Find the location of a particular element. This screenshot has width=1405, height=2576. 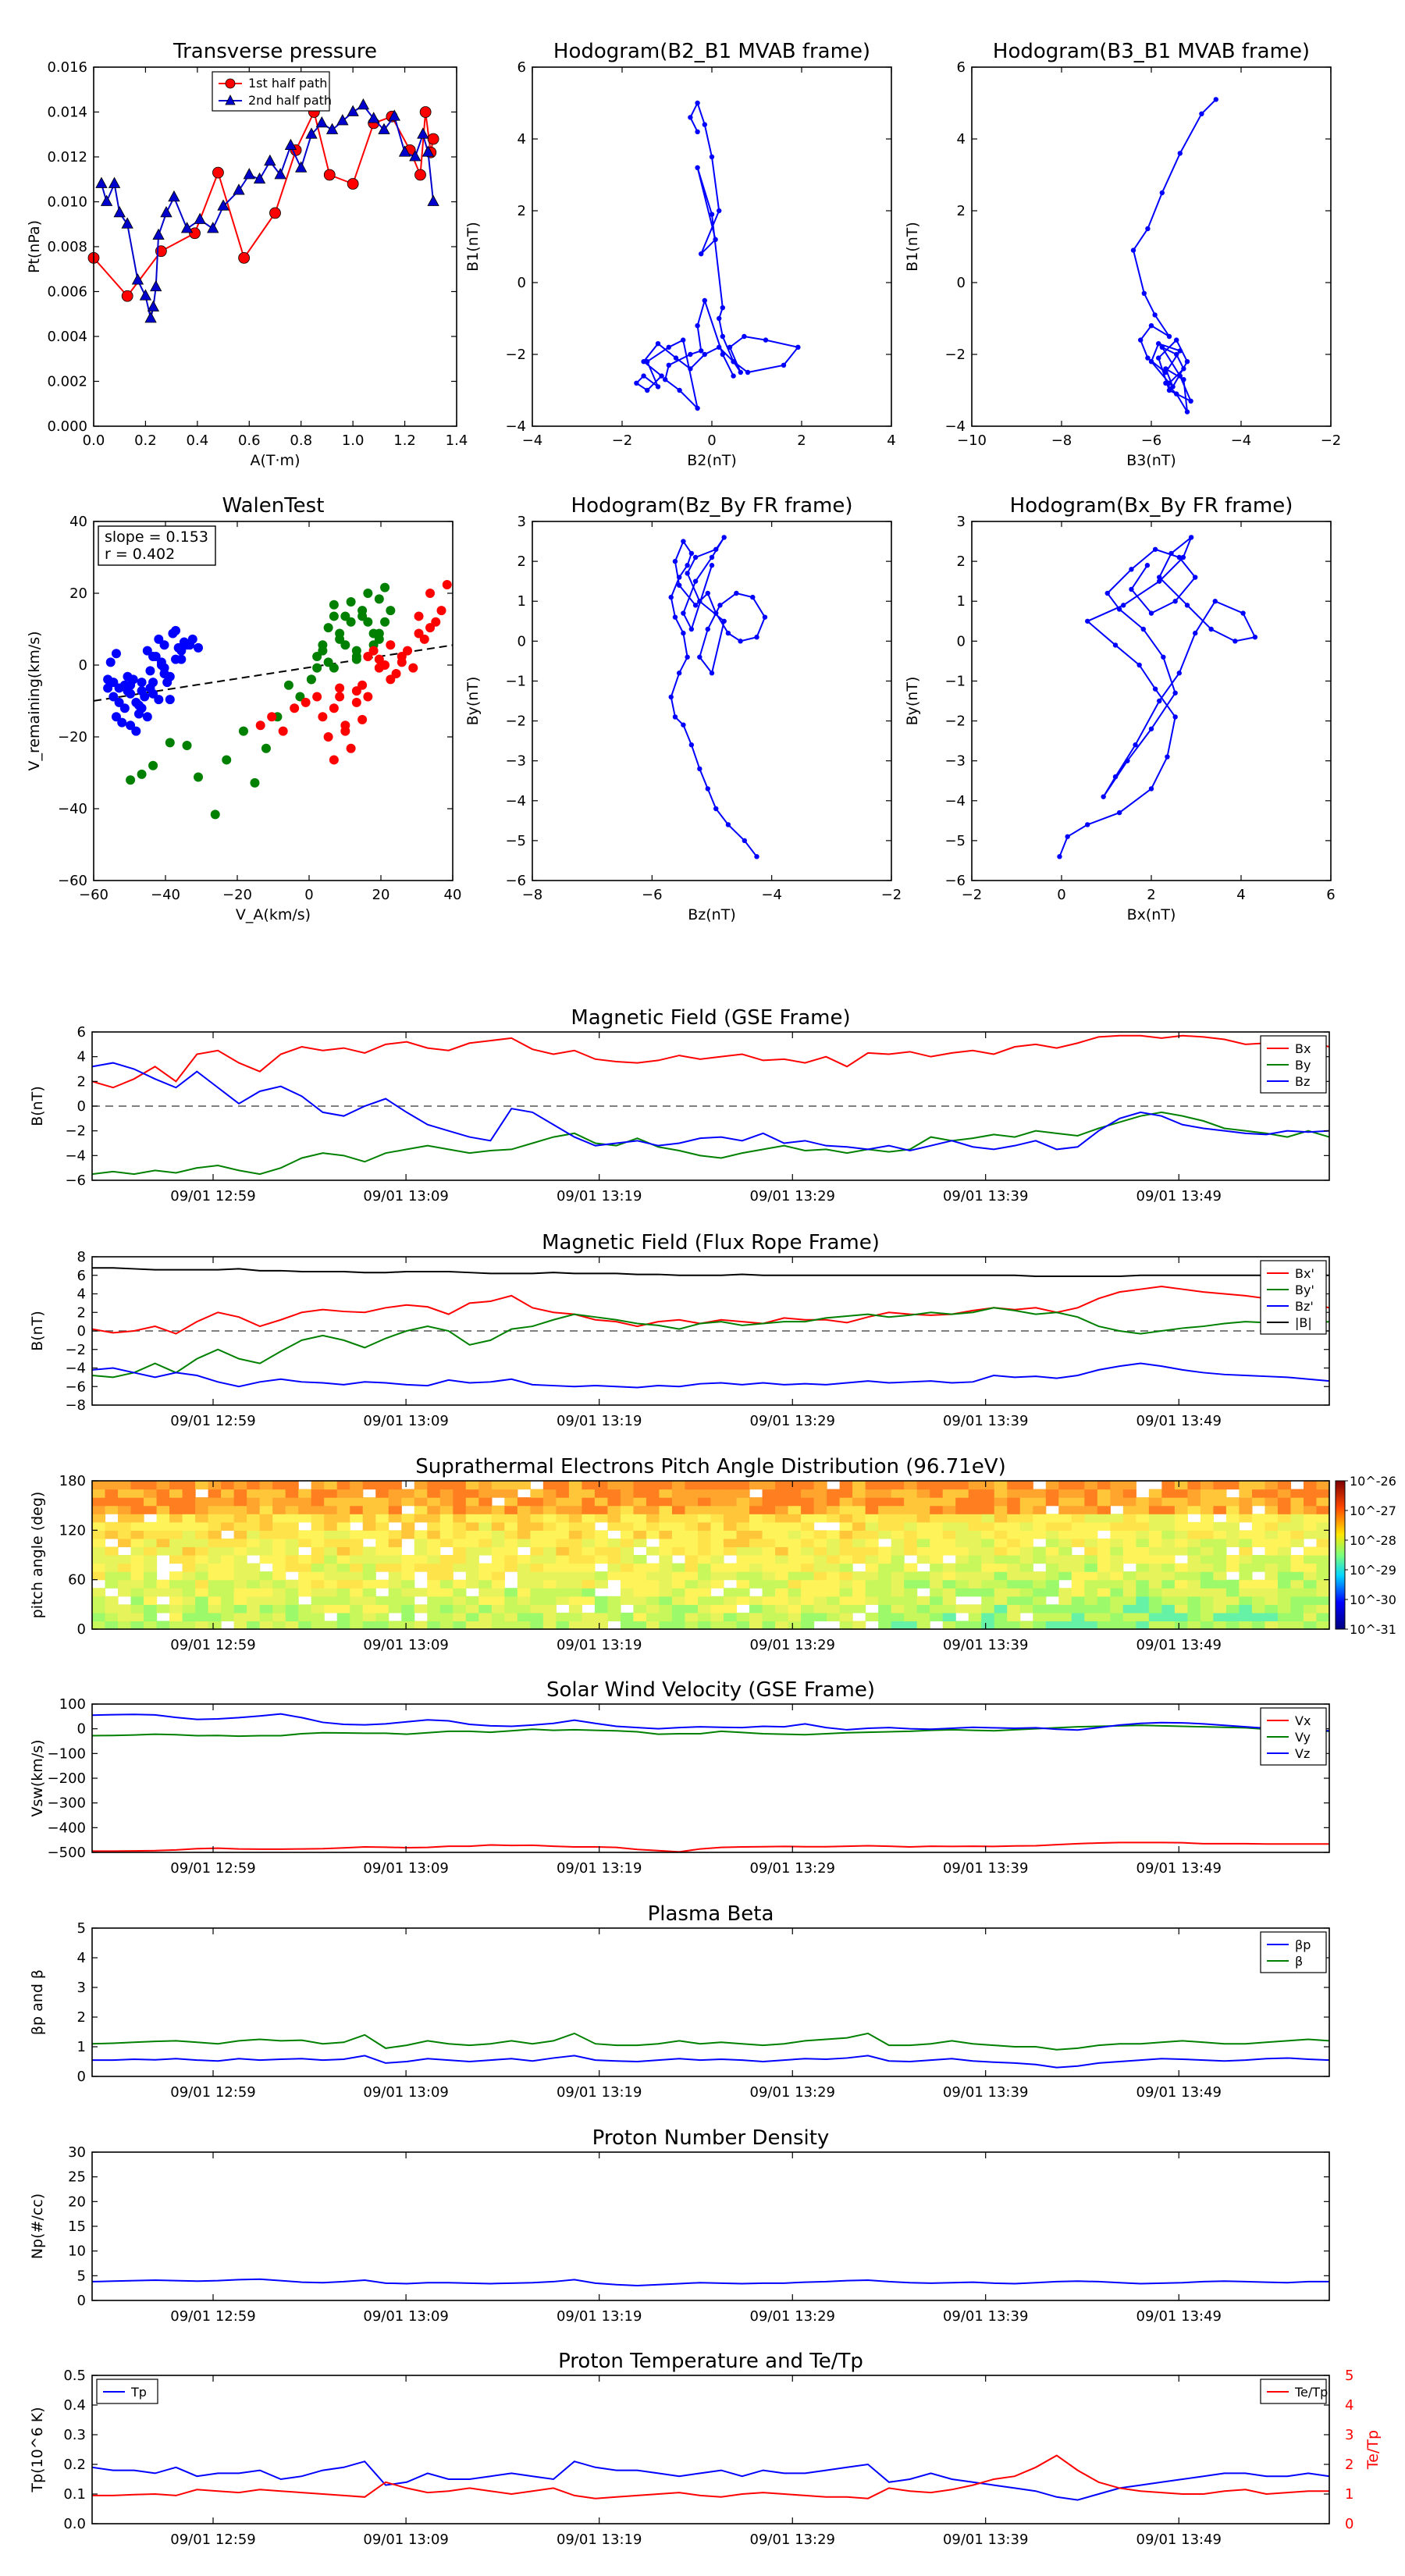

series-line-By is located at coordinates (711, 1143).